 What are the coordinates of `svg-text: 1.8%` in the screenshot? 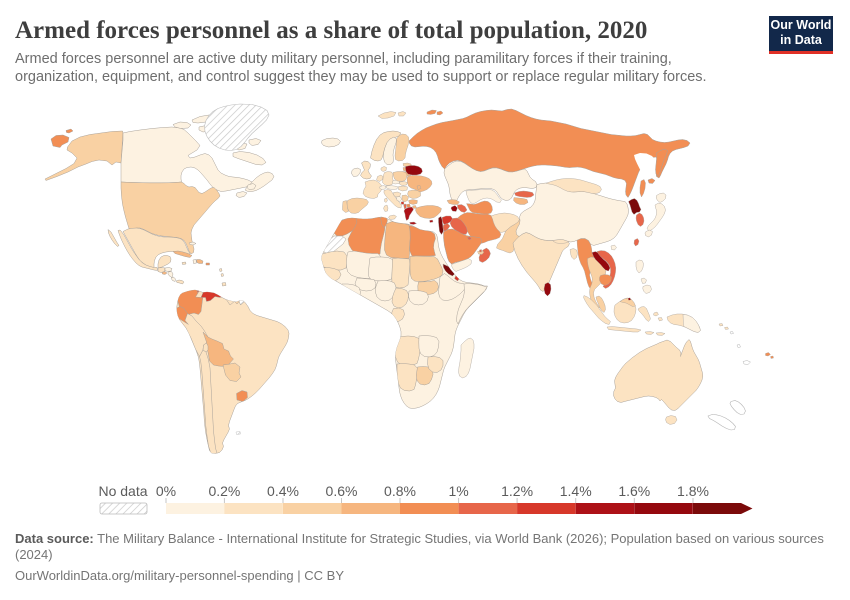 It's located at (693, 491).